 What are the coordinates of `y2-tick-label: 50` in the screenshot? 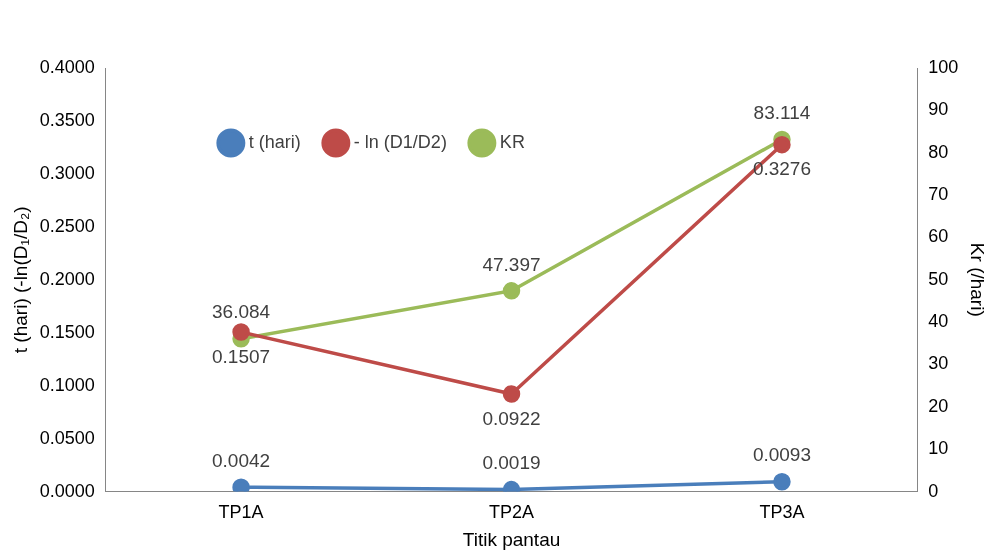 It's located at (938, 278).